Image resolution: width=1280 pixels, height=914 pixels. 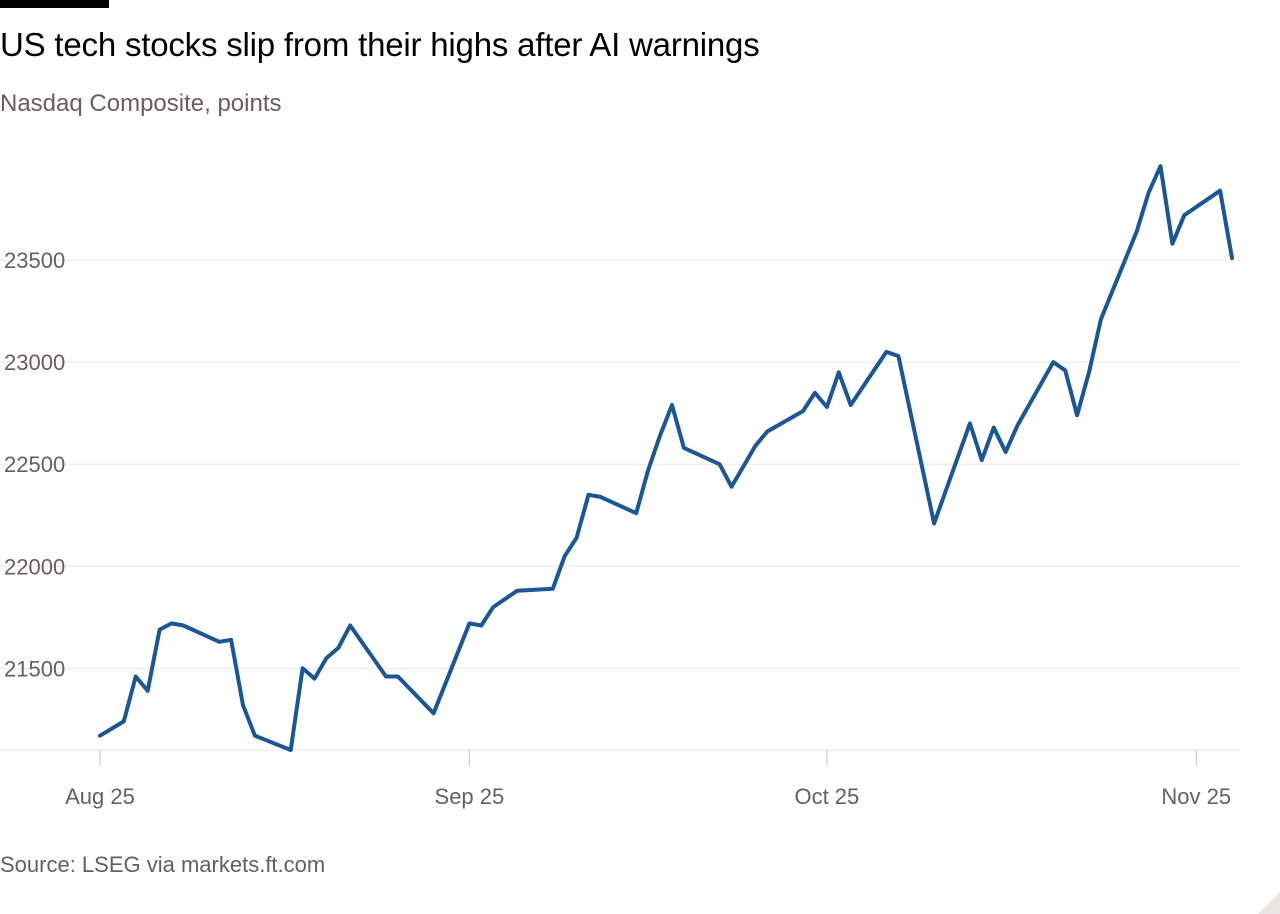 What do you see at coordinates (826, 796) in the screenshot?
I see `x-tick-label: Oct 25` at bounding box center [826, 796].